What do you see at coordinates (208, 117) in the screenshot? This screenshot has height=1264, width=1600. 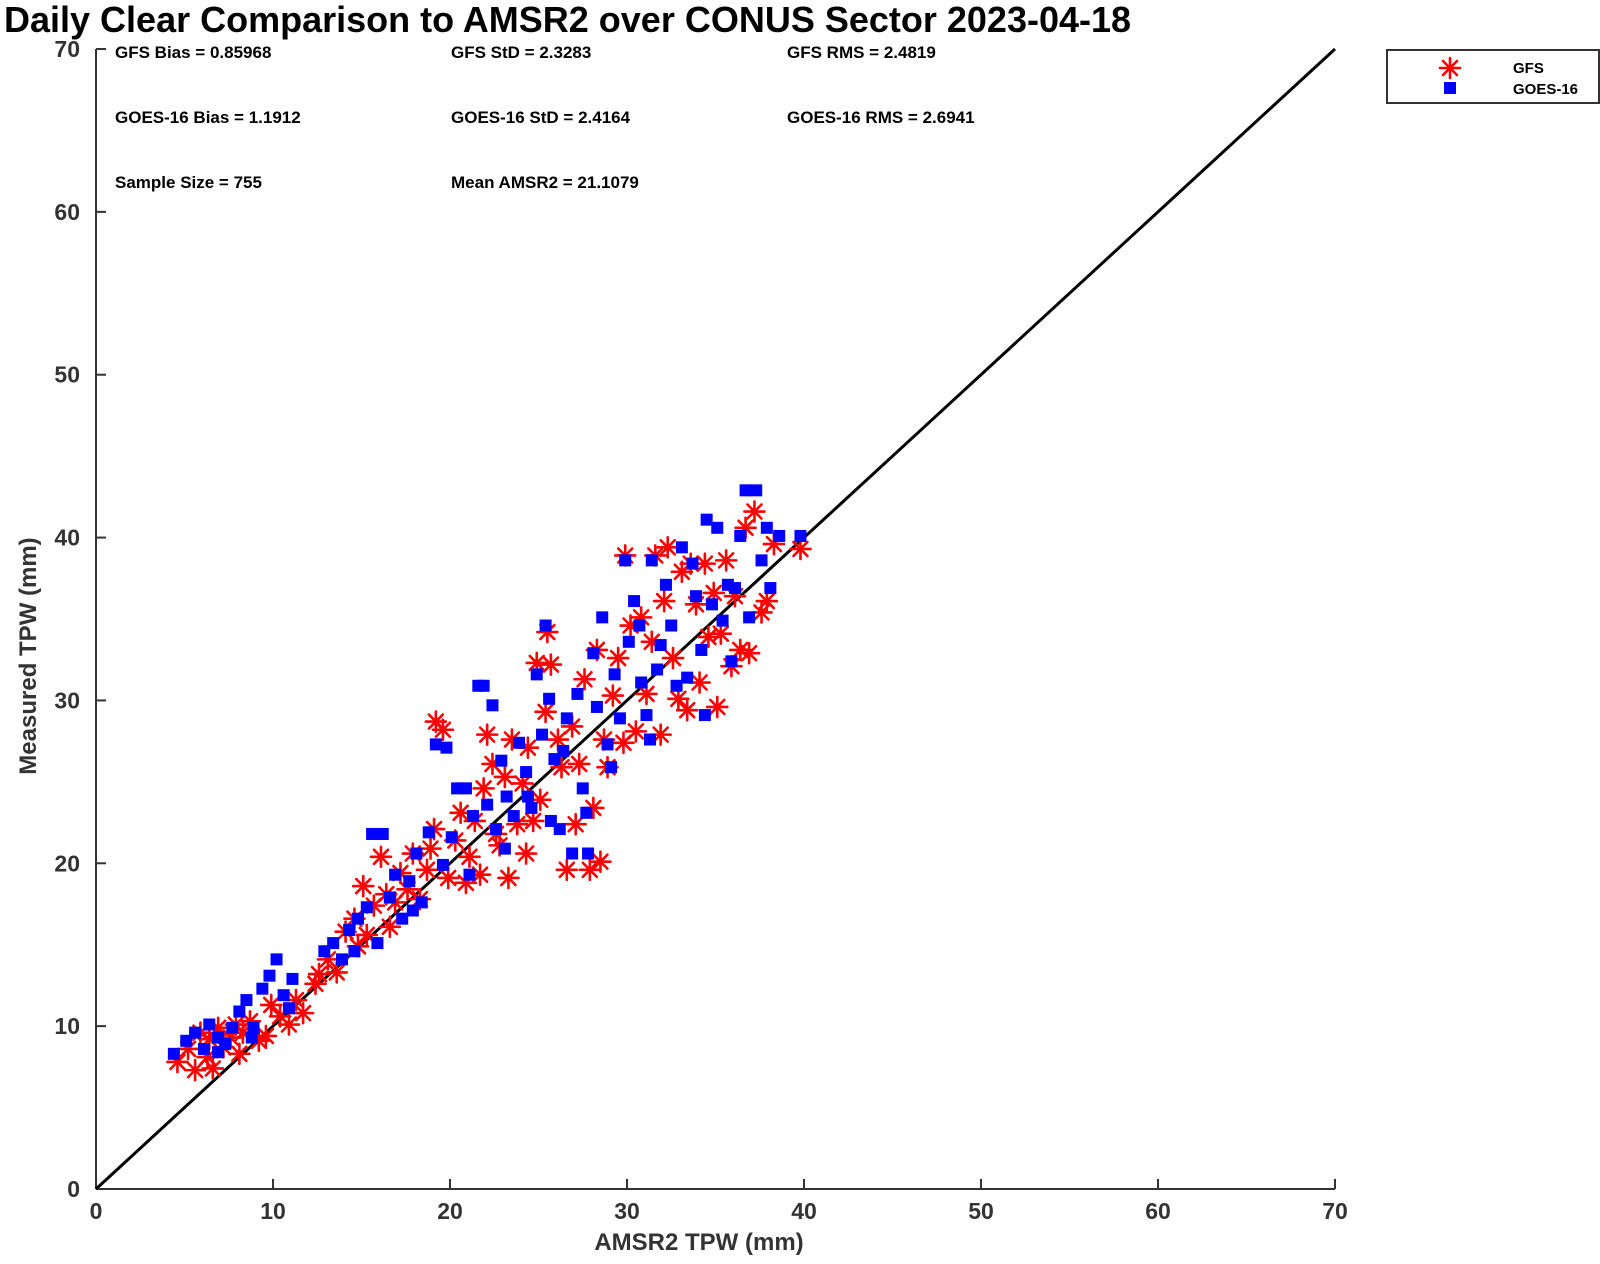 I see `stat-label: GOES-16 Bias = 1.1912` at bounding box center [208, 117].